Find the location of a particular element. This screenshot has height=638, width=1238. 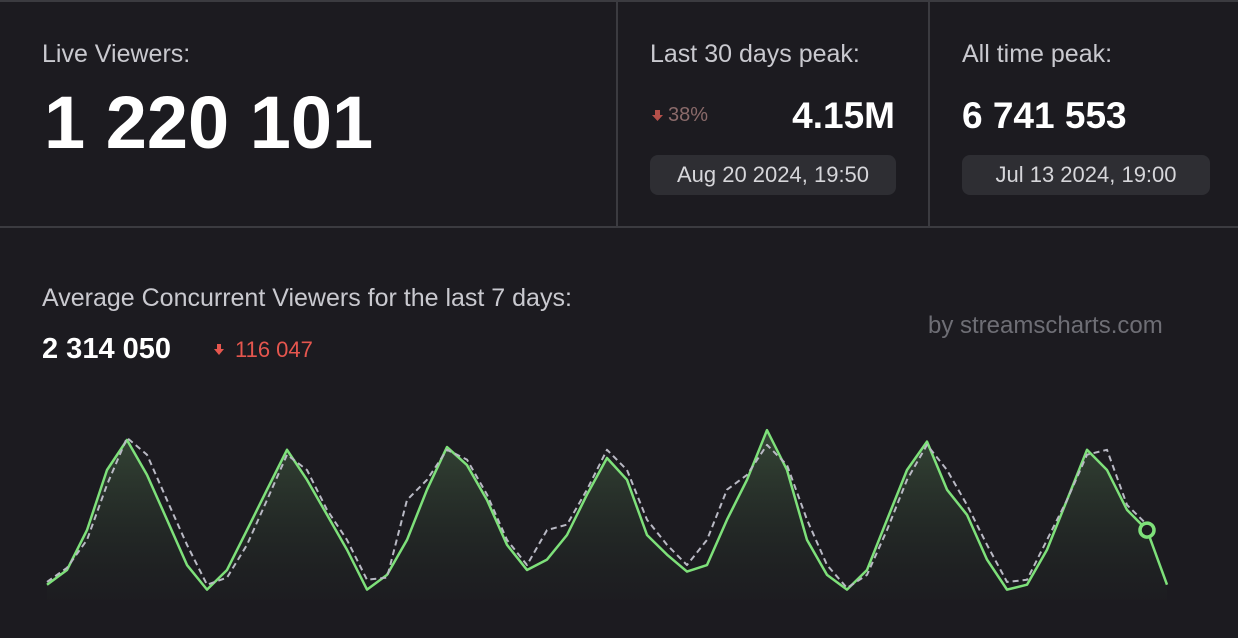

credit: by streamscharts.com is located at coordinates (1045, 325).